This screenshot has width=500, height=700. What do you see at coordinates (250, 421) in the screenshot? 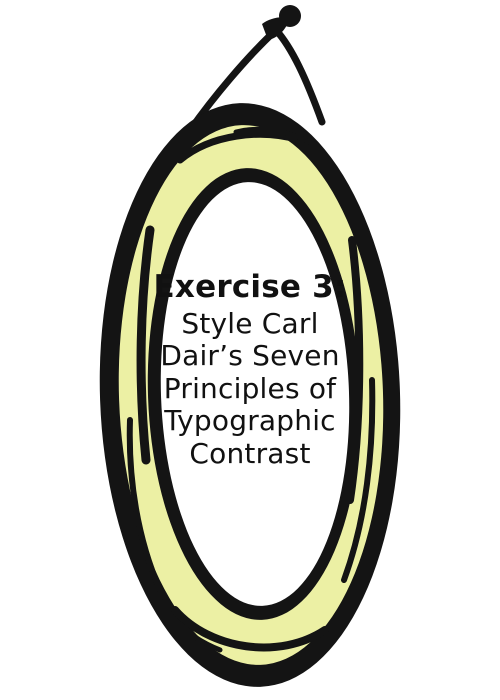
I see `caption-line: Typographic` at bounding box center [250, 421].